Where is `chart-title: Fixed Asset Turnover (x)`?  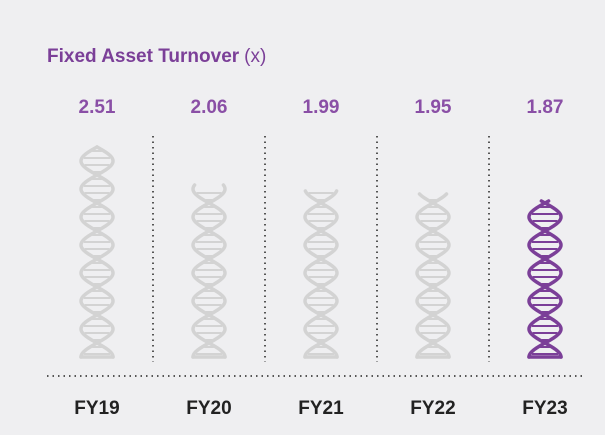
chart-title: Fixed Asset Turnover (x) is located at coordinates (156, 56).